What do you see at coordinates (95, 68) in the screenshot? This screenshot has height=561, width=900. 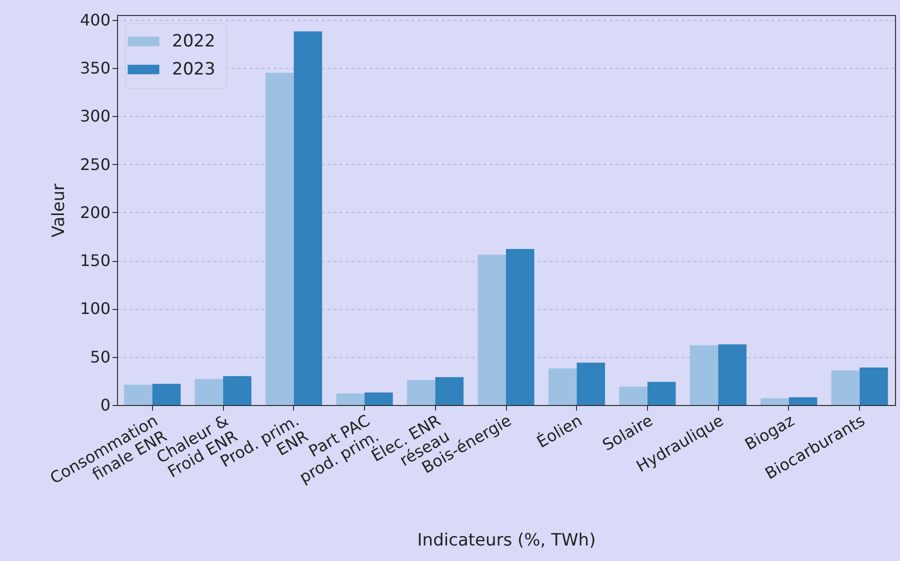 I see `y-tick-label: 350` at bounding box center [95, 68].